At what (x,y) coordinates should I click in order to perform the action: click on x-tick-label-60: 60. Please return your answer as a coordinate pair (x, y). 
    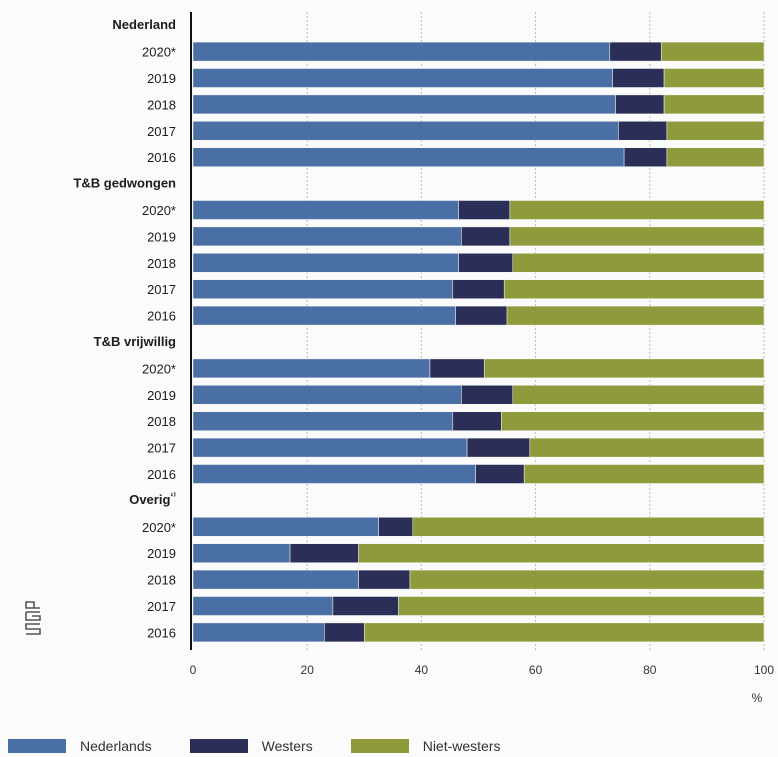
    Looking at the image, I should click on (536, 670).